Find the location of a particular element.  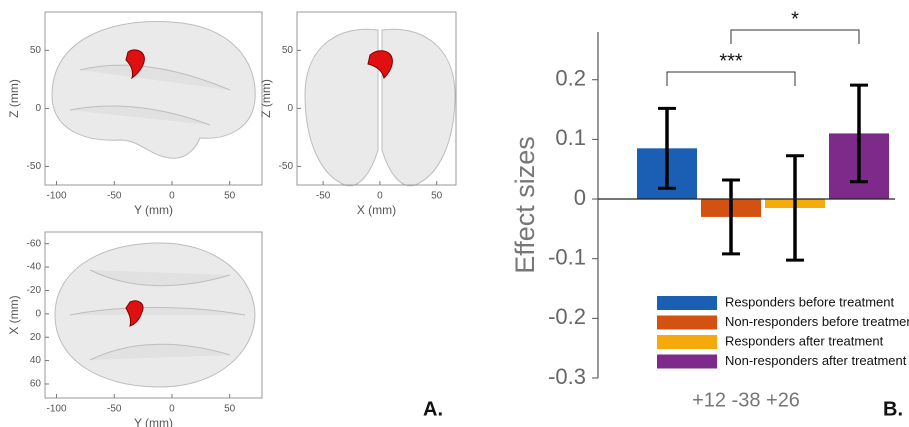

y-tick-label: 0.2 is located at coordinates (570, 78).